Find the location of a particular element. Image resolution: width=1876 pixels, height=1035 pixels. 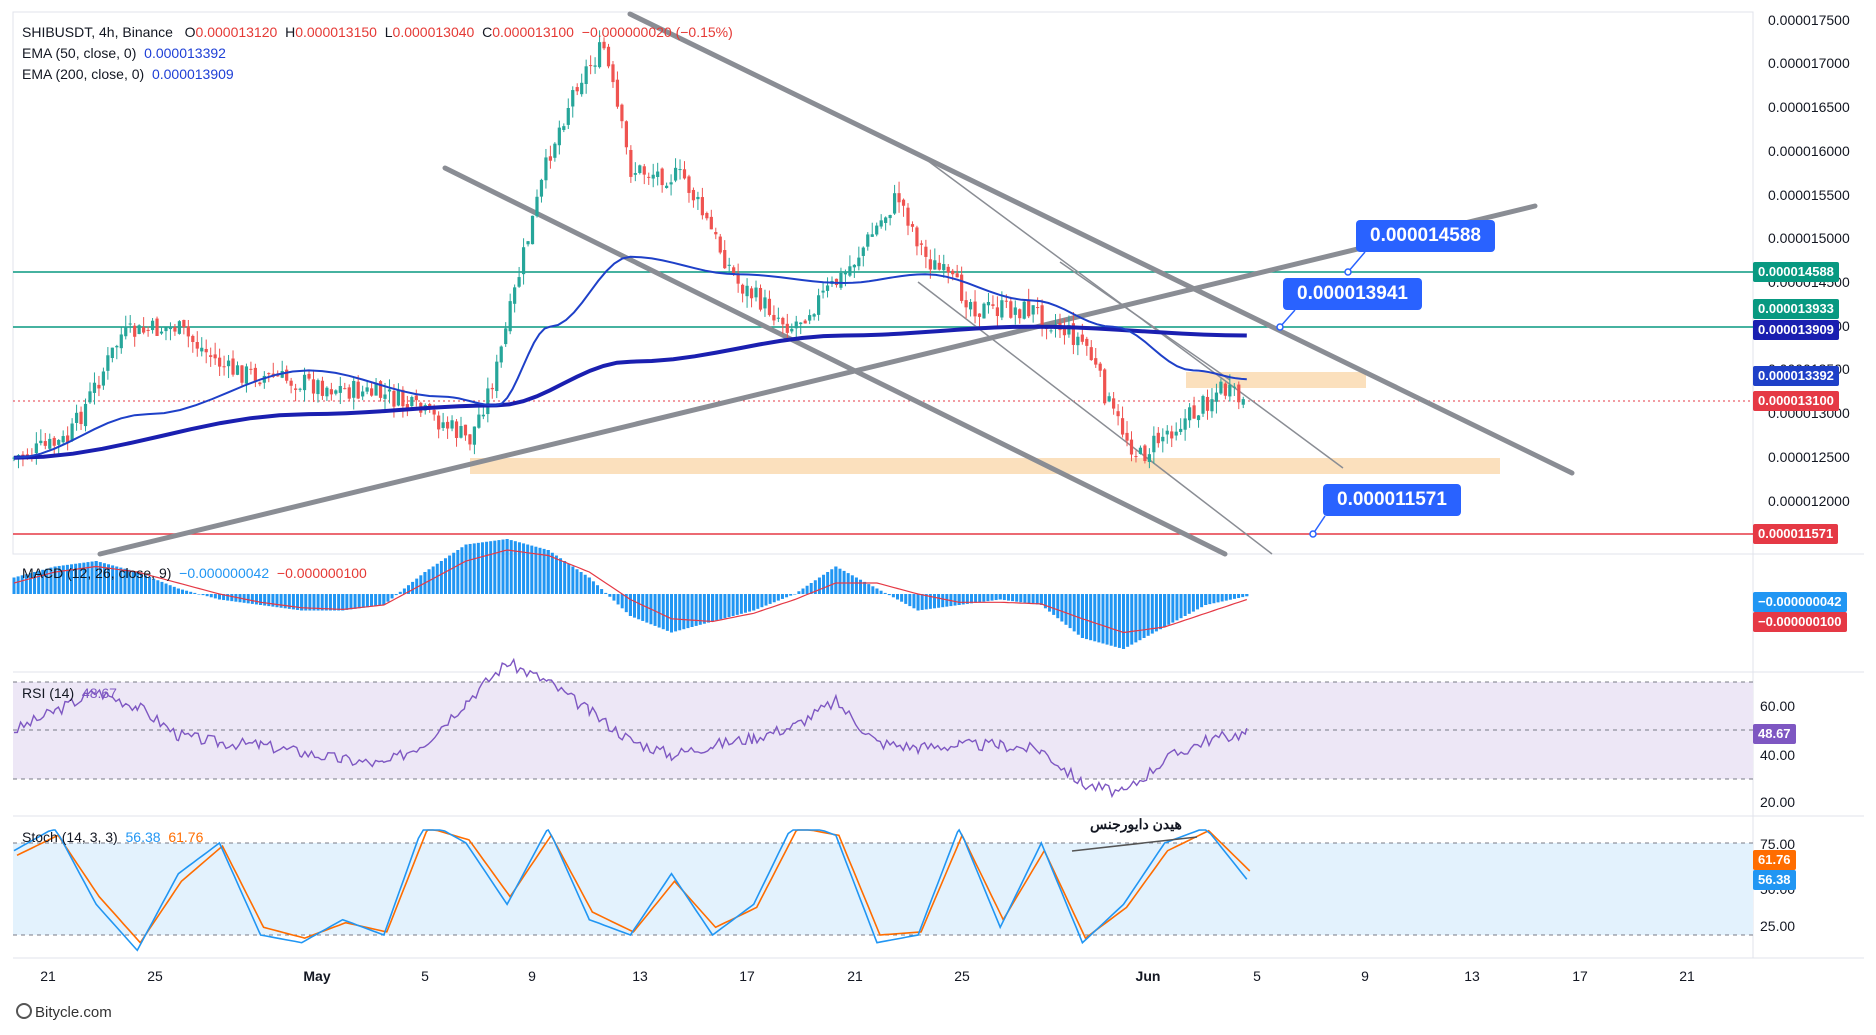

ema200-line is located at coordinates (630, 392).